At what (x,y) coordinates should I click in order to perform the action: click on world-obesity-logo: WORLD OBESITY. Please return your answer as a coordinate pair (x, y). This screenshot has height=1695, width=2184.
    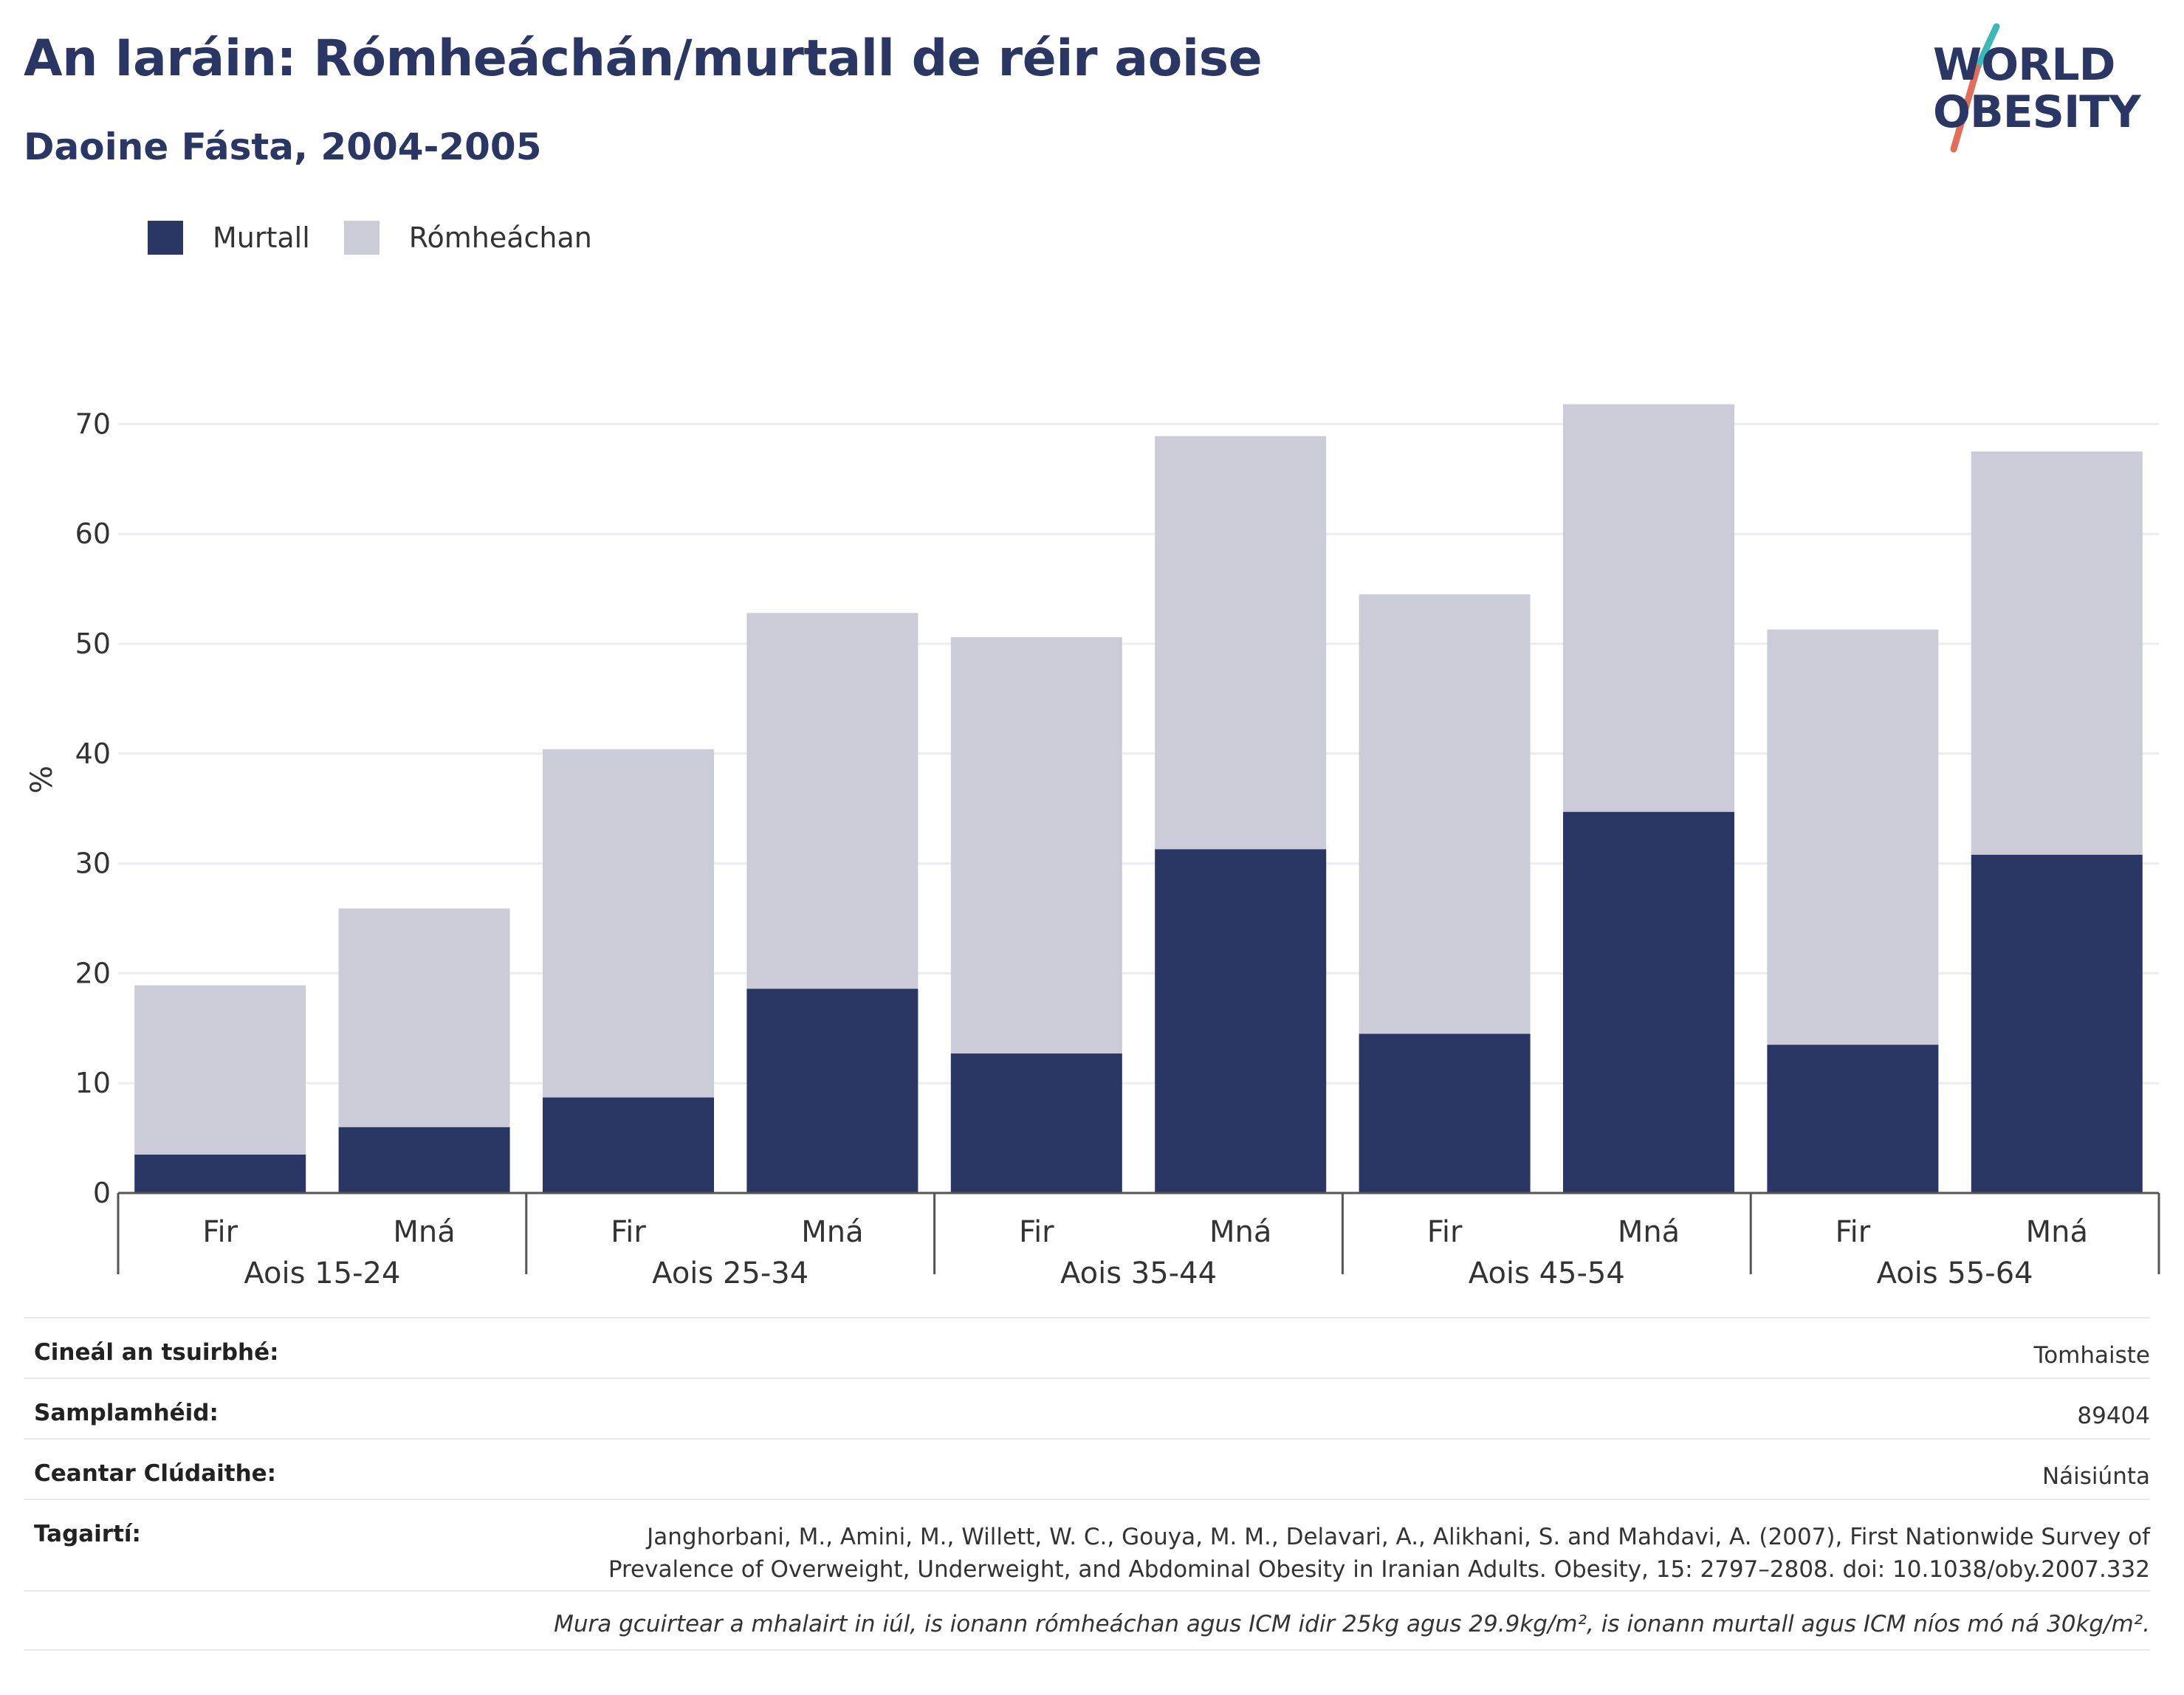
    Looking at the image, I should click on (2046, 89).